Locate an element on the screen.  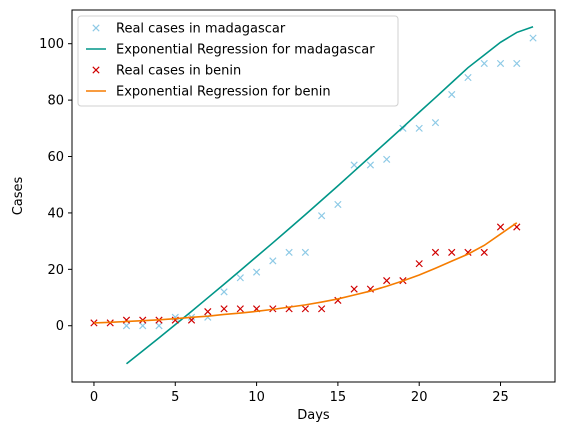
legend-entry: Exponential Regression for benin is located at coordinates (208, 92).